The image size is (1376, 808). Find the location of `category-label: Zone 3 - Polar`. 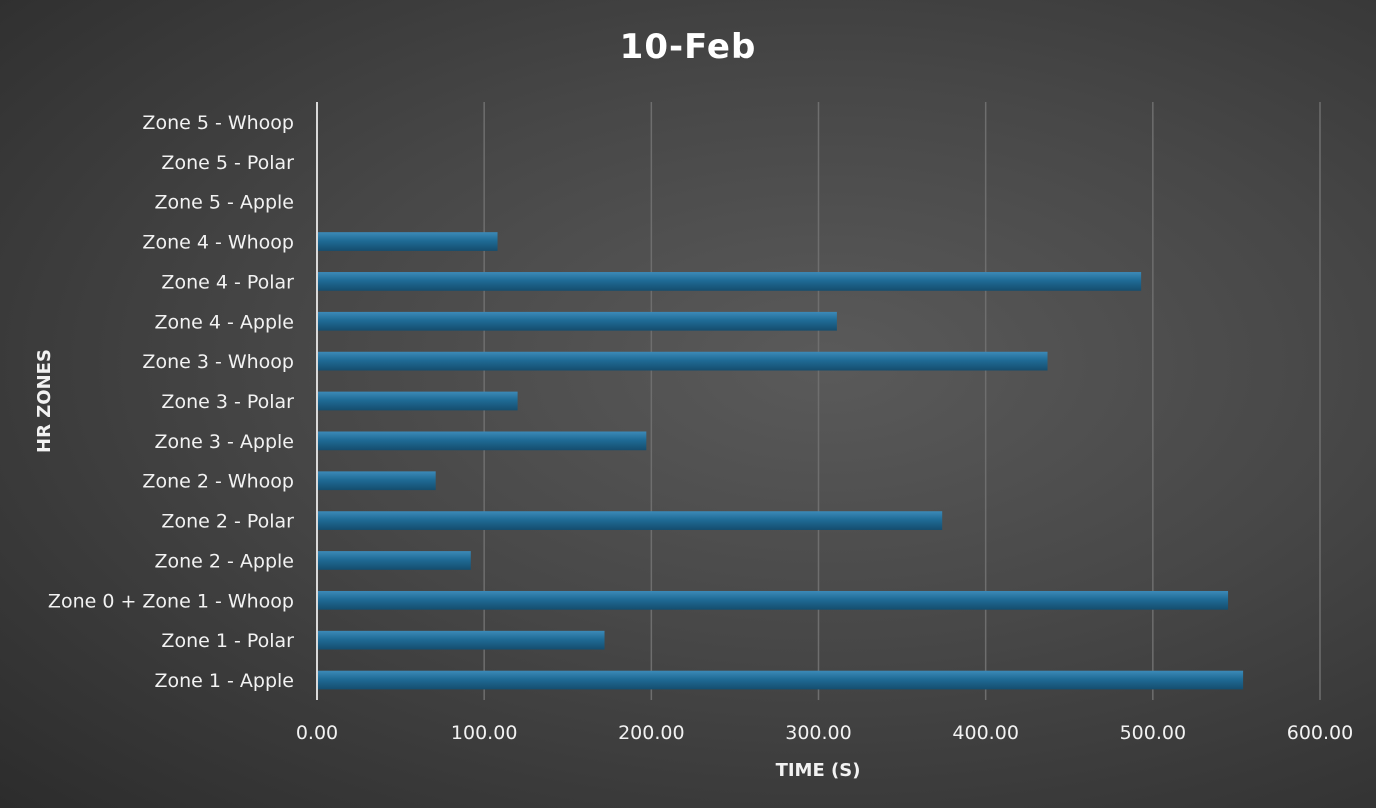

category-label: Zone 3 - Polar is located at coordinates (227, 402).